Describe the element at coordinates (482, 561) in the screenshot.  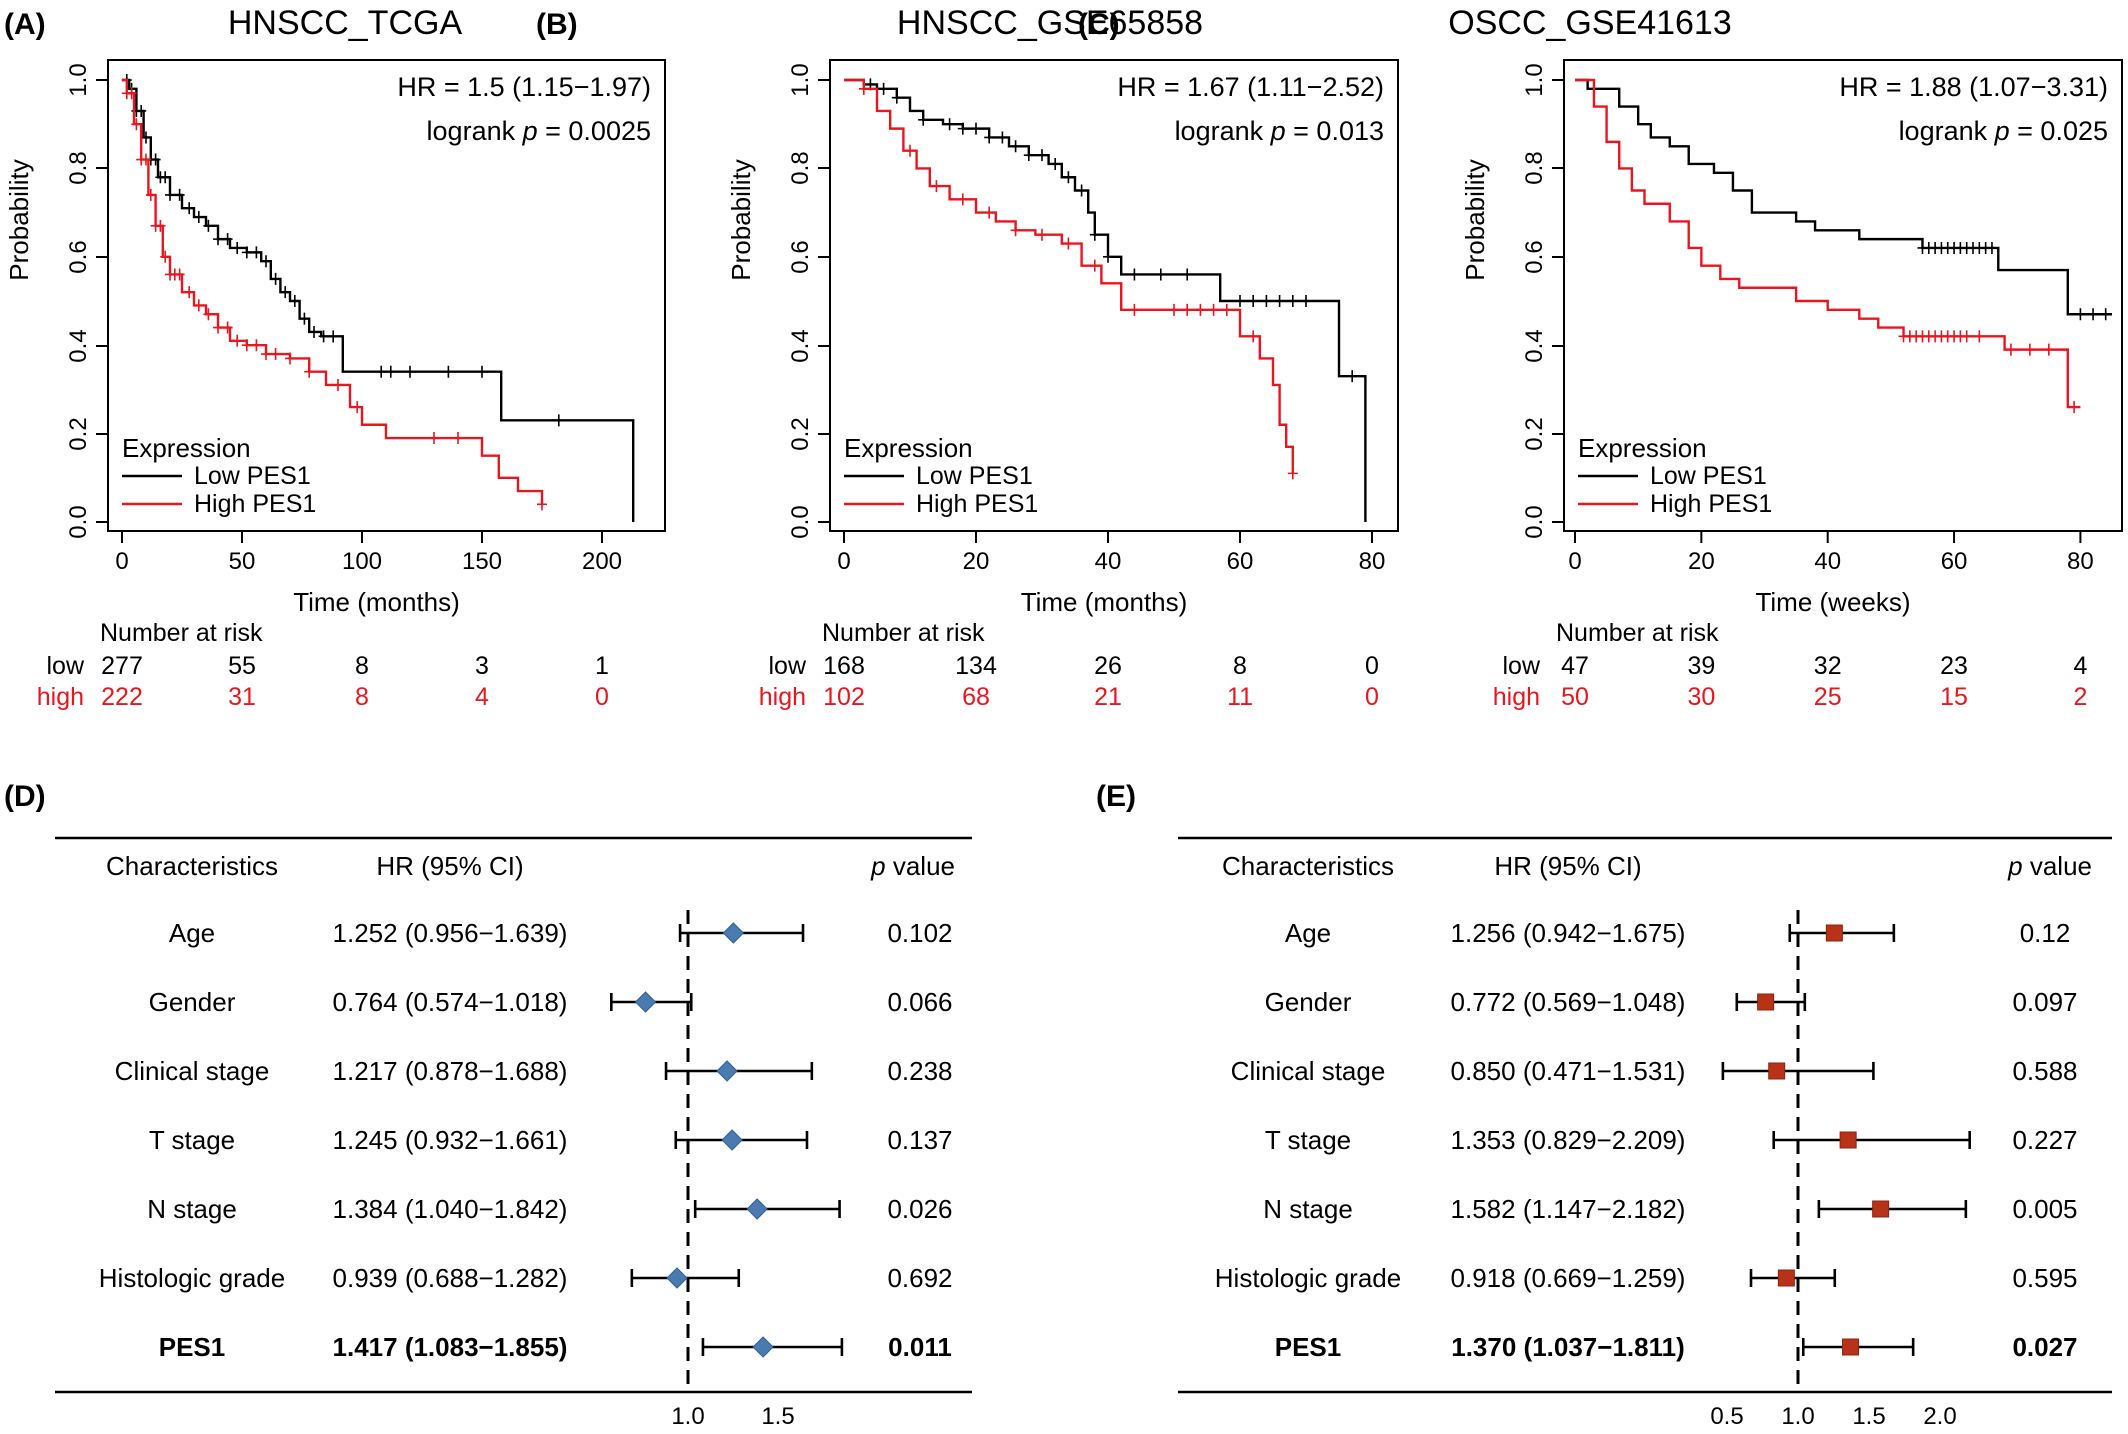
I see `x-tick-label: 150` at that location.